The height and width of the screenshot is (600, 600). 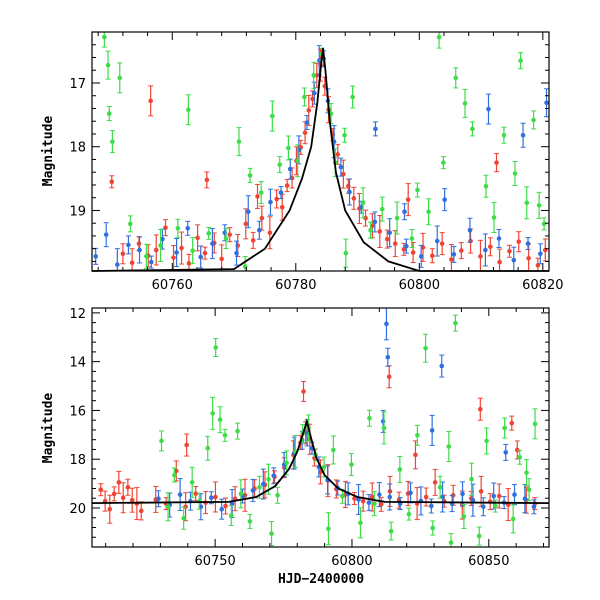 I want to click on x-tick-label: 60780, so click(x=295, y=285).